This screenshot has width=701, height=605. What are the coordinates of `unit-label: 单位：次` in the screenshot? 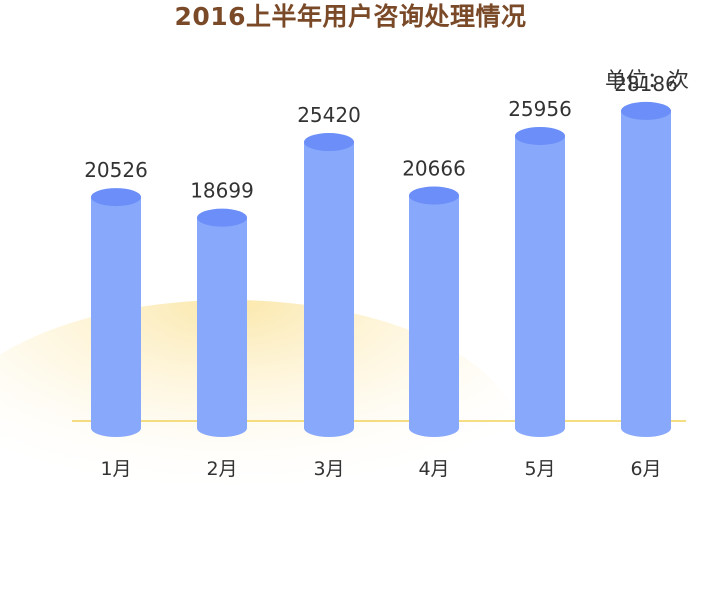 It's located at (647, 80).